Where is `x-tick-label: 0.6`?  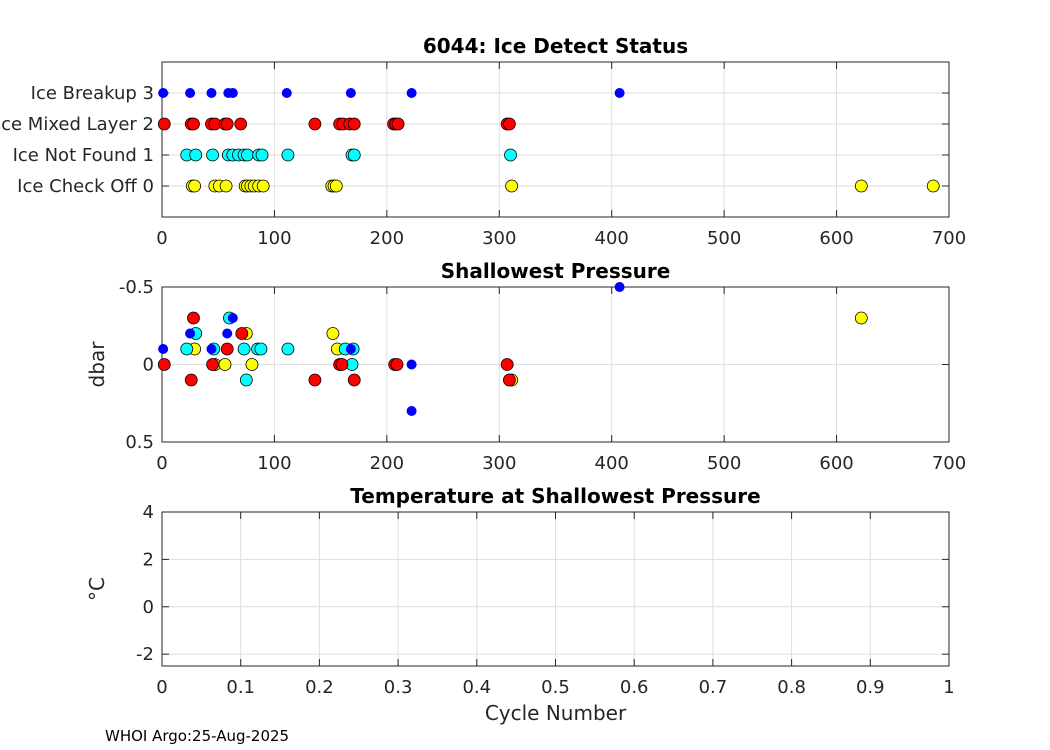
x-tick-label: 0.6 is located at coordinates (634, 687).